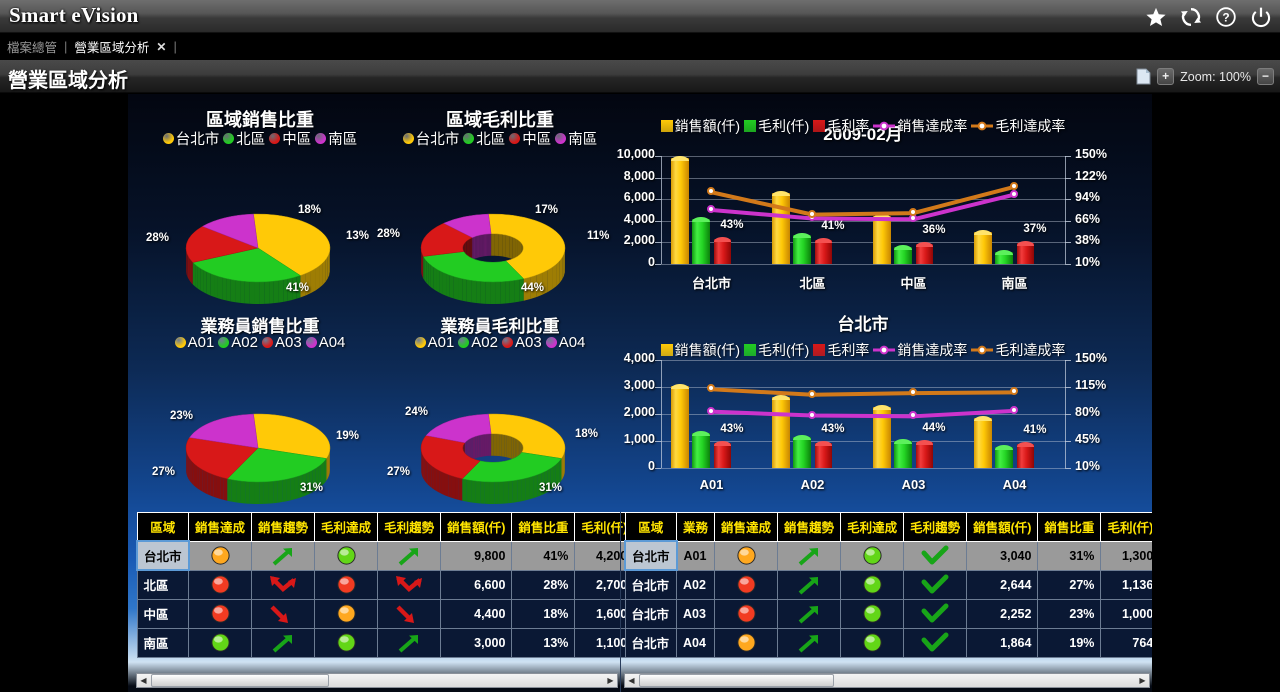  What do you see at coordinates (310, 210) in the screenshot?
I see `pie-slice-label: 18%` at bounding box center [310, 210].